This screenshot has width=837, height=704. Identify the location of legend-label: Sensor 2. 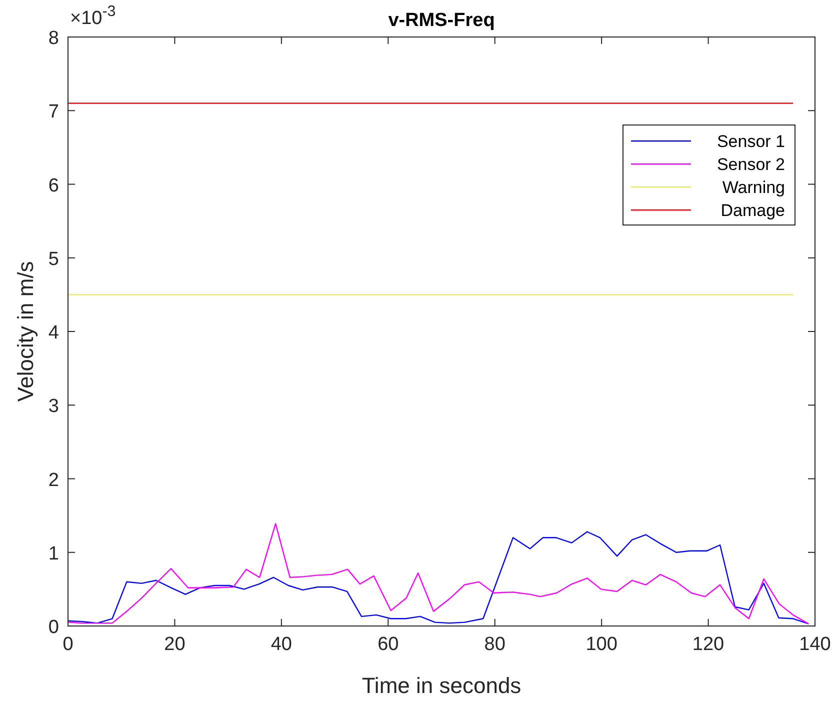
(750, 164).